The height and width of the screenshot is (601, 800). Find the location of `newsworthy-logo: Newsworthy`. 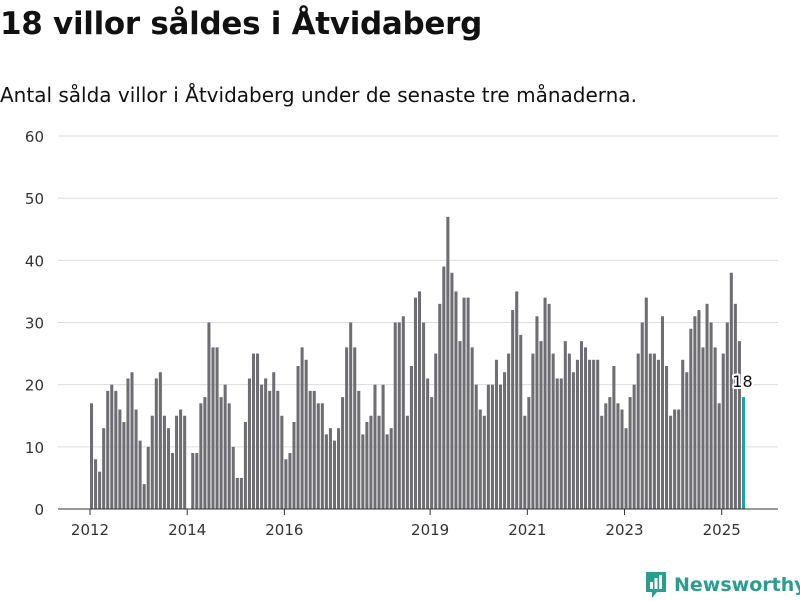

newsworthy-logo: Newsworthy is located at coordinates (722, 585).